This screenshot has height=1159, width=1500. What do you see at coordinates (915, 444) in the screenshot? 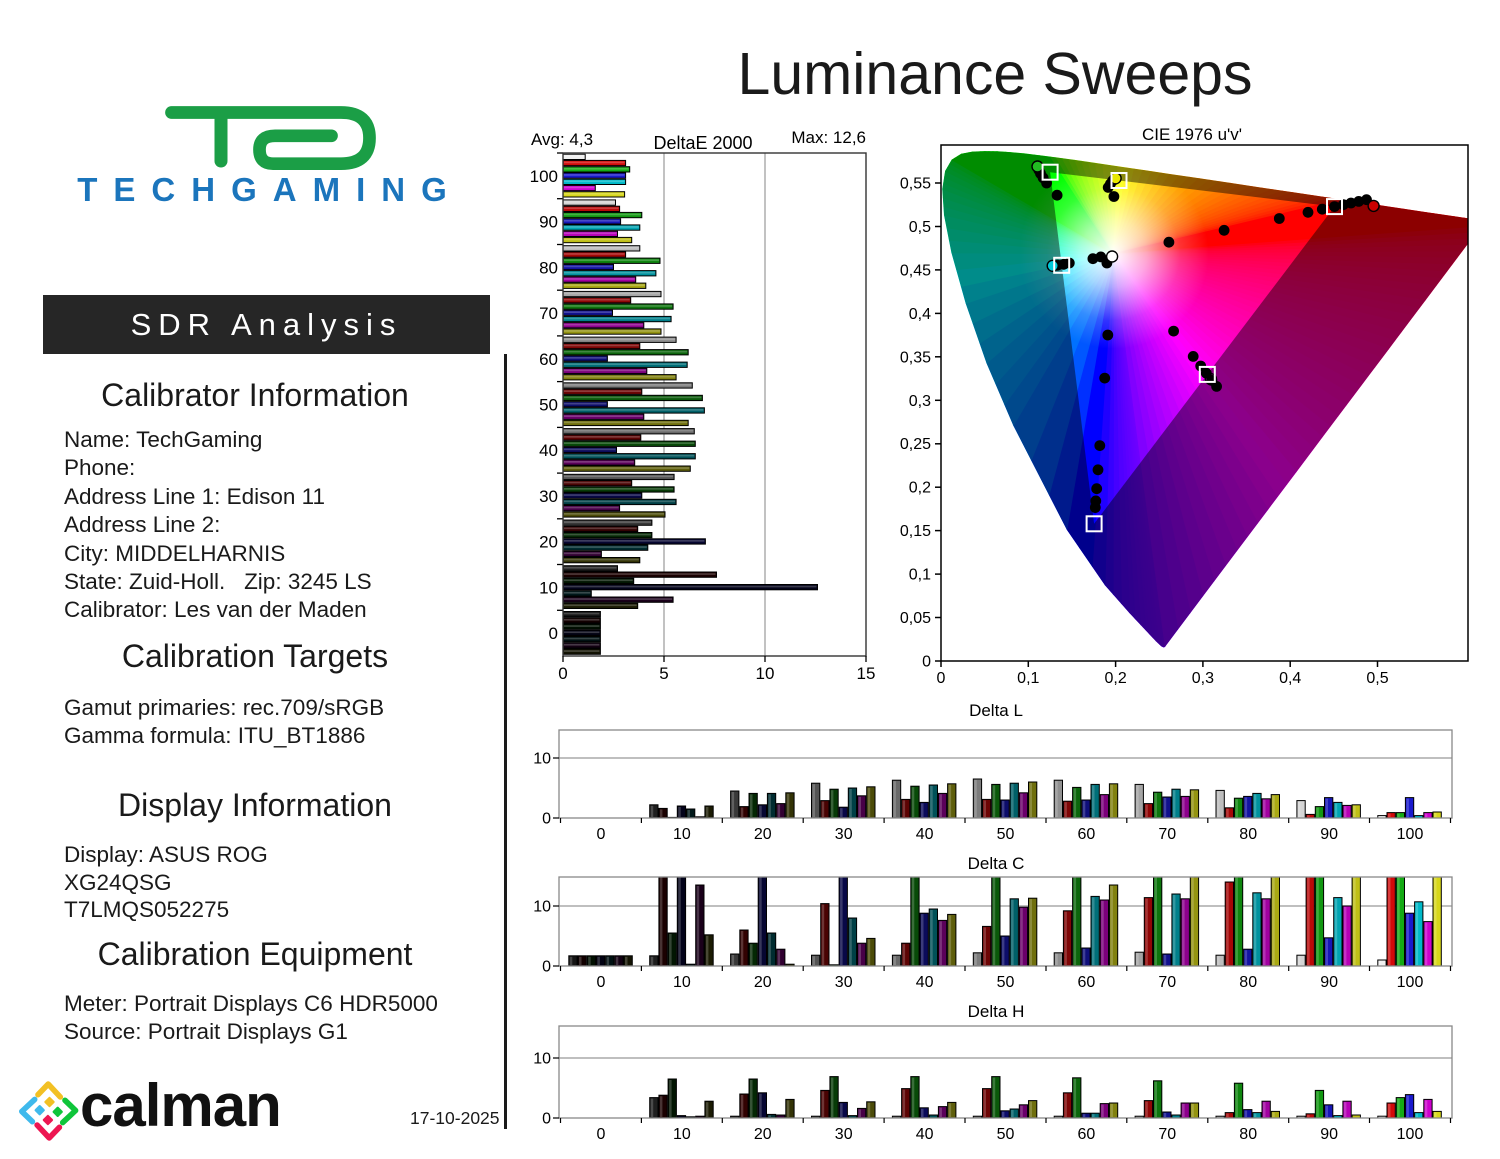
I see `svg-text: 0,25` at bounding box center [915, 444].